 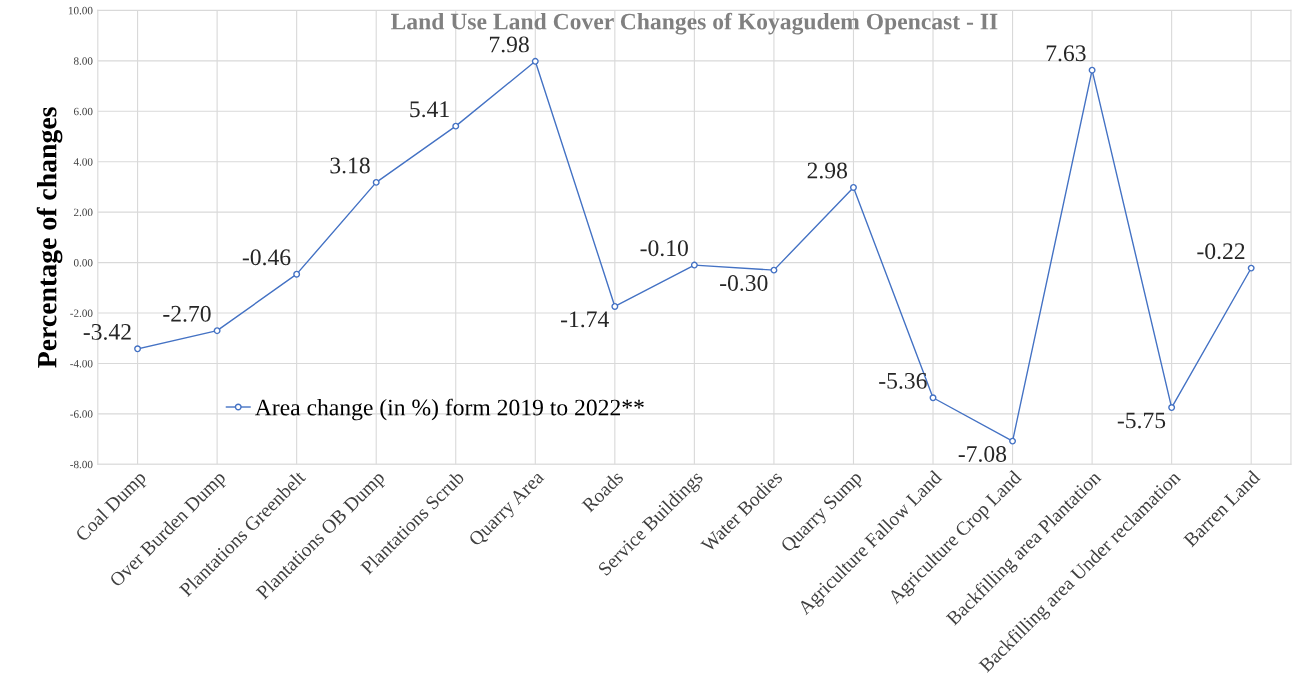 What do you see at coordinates (350, 165) in the screenshot?
I see `data-label: 3.18` at bounding box center [350, 165].